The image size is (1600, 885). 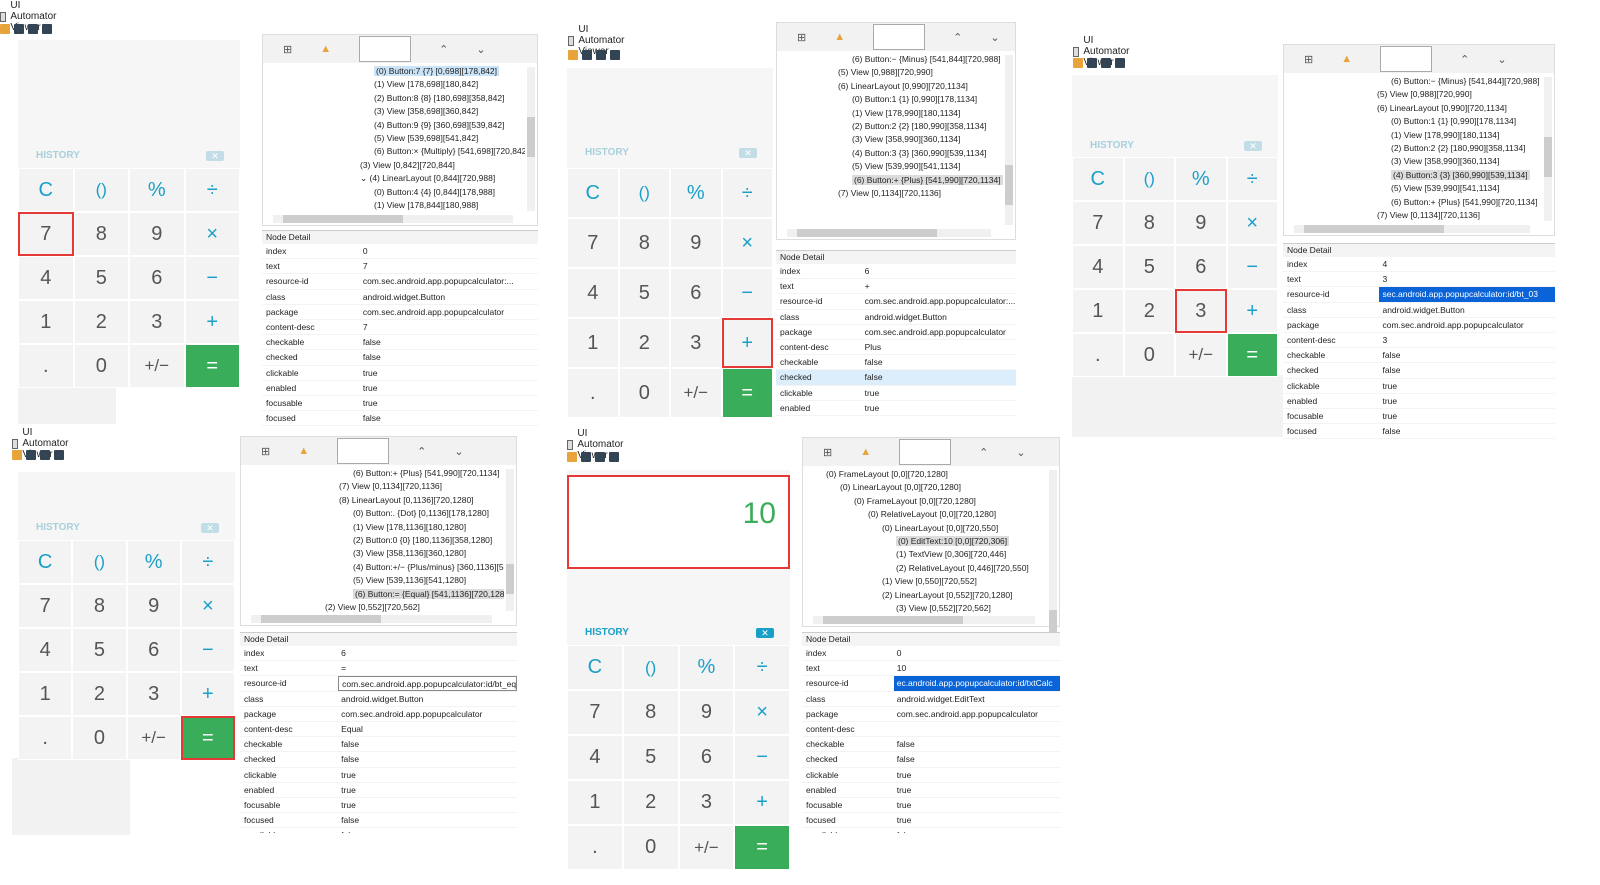 I want to click on detail-value: Equal, so click(x=352, y=728).